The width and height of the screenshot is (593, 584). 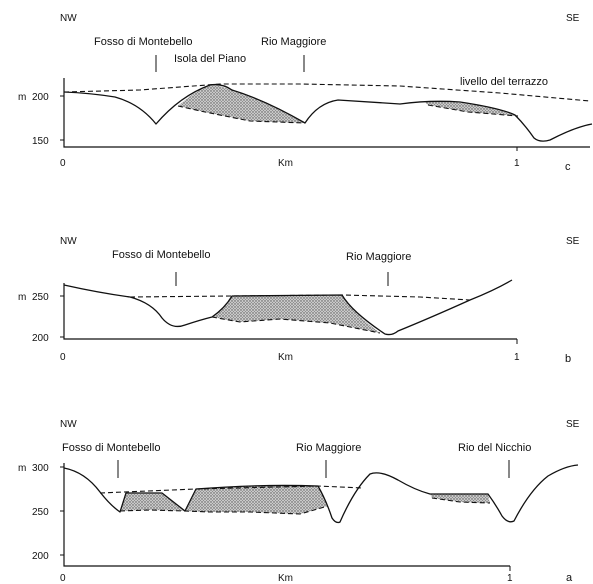 I want to click on panel-b-axes, so click(x=290, y=311).